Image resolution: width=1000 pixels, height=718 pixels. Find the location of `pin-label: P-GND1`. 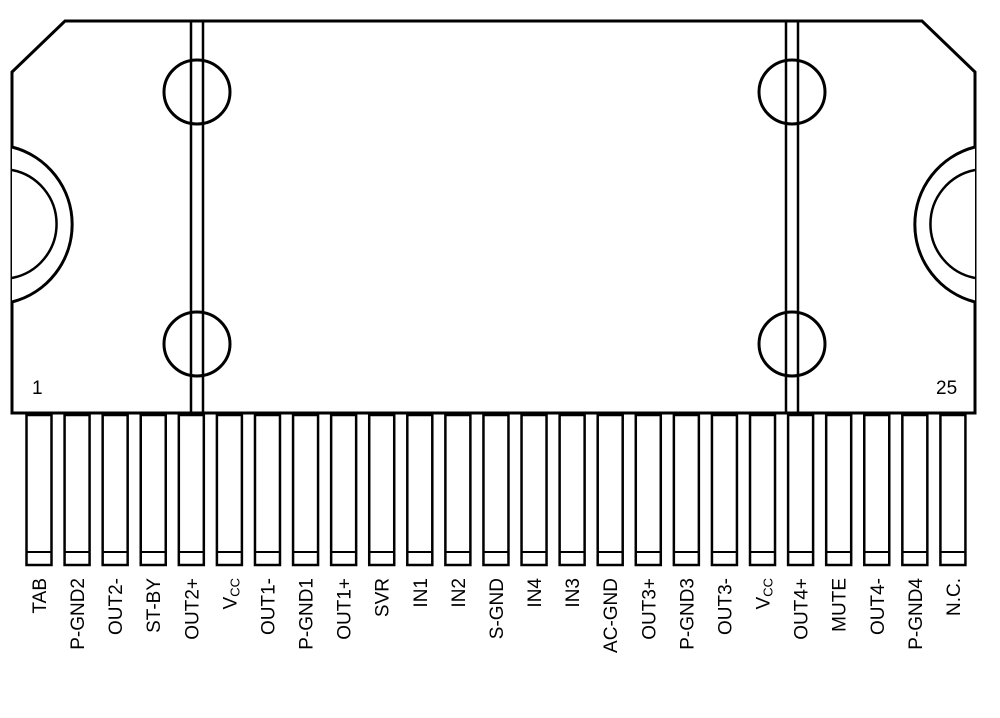

pin-label: P-GND1 is located at coordinates (307, 614).